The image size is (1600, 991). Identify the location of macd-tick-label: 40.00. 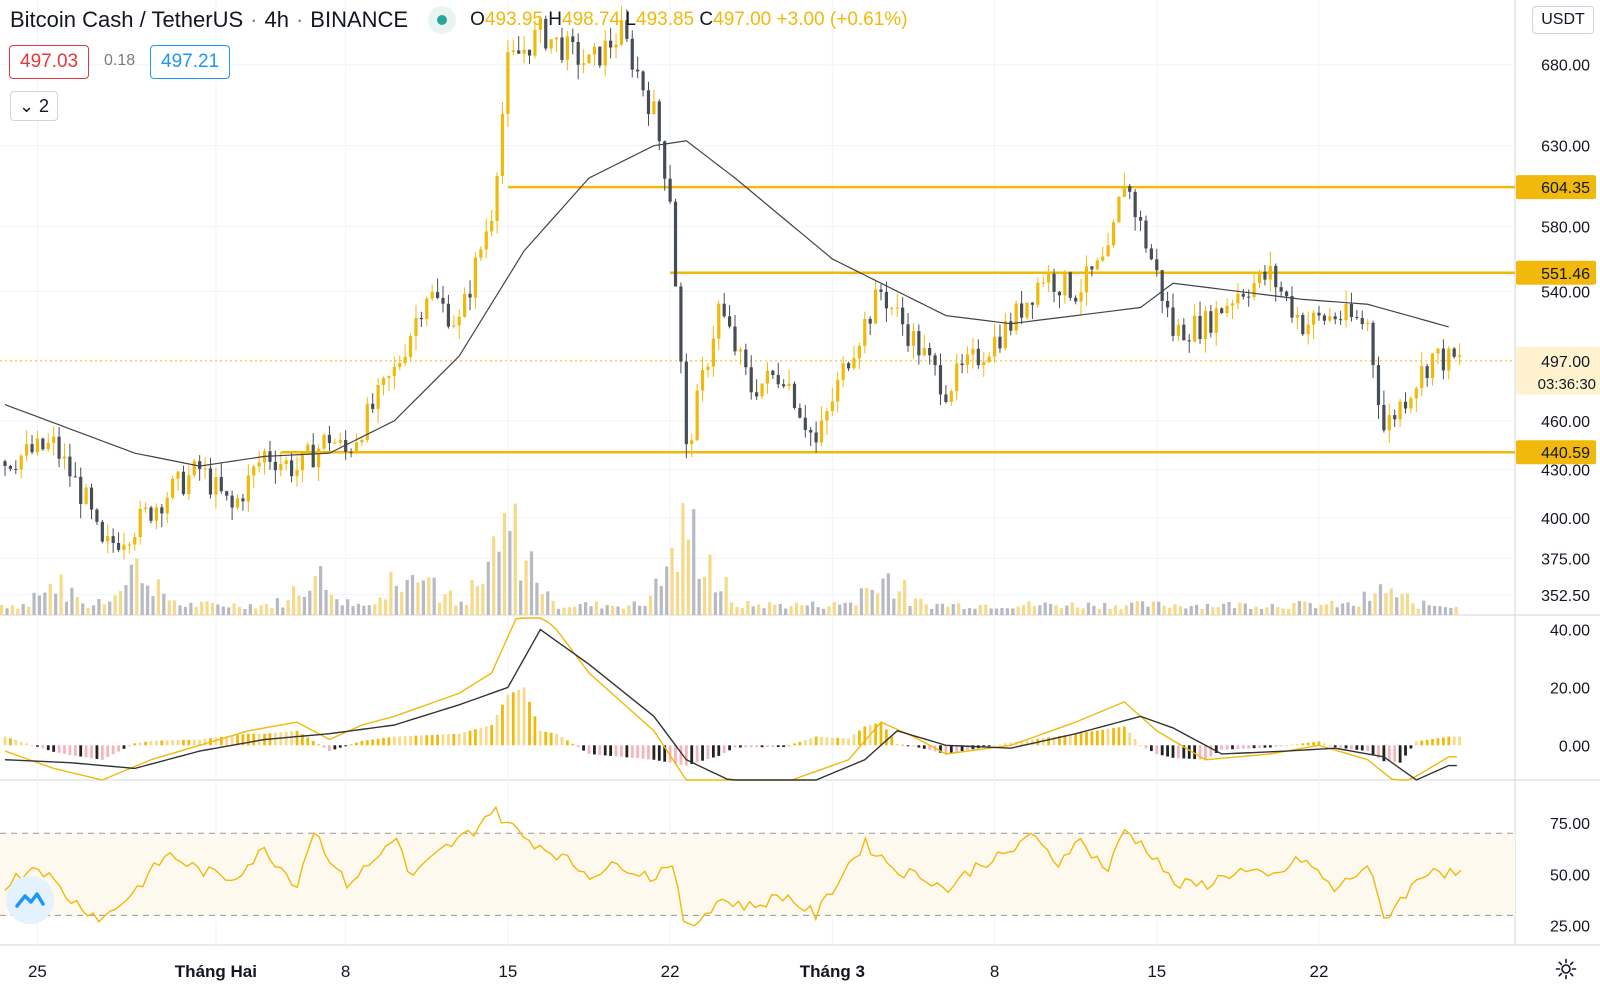
(1570, 631).